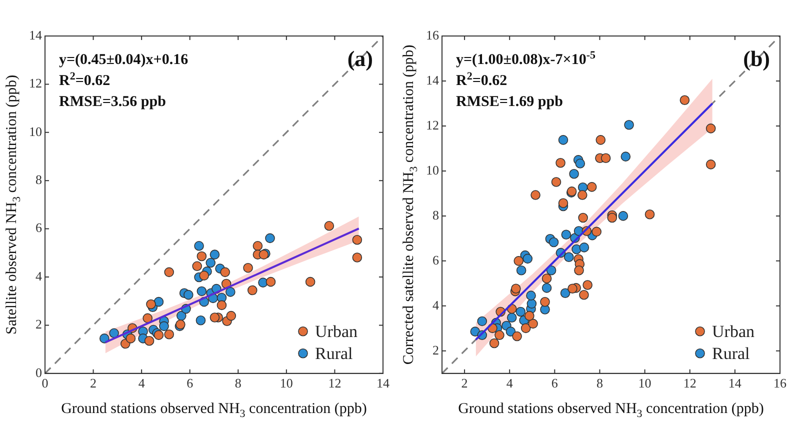  What do you see at coordinates (733, 331) in the screenshot?
I see `legend-label: Urban` at bounding box center [733, 331].